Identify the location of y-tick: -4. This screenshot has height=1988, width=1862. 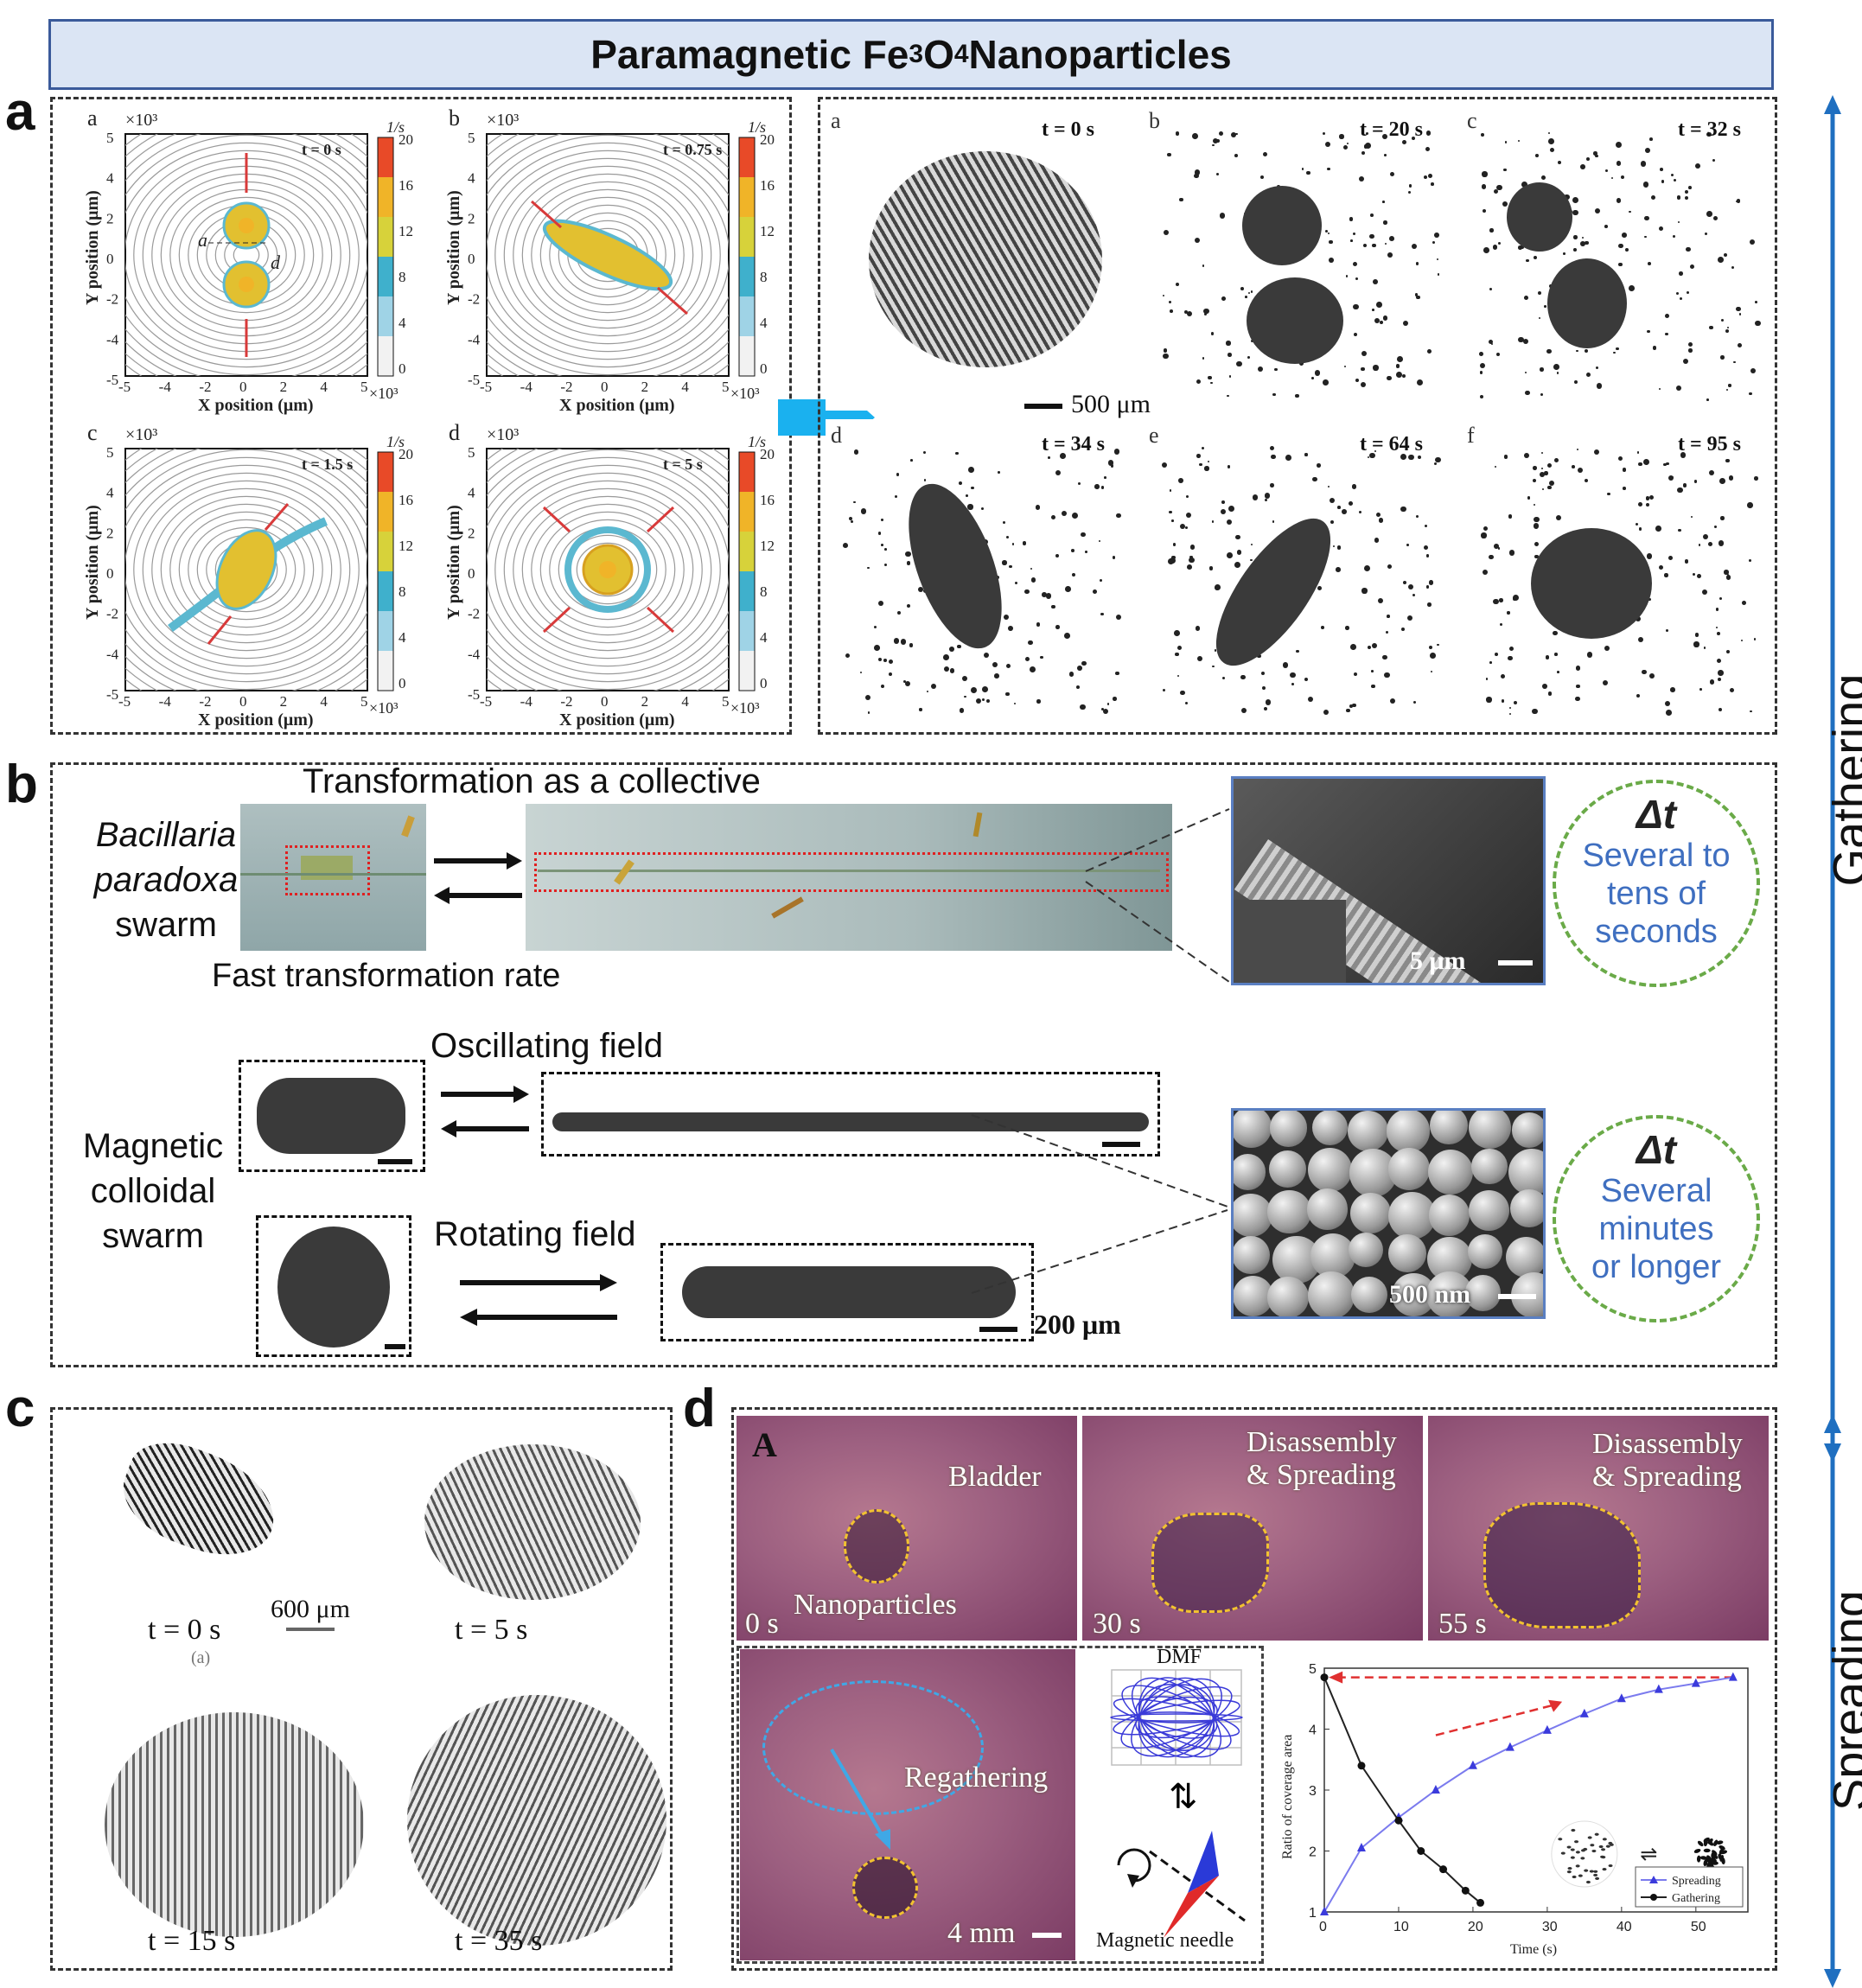
(474, 654).